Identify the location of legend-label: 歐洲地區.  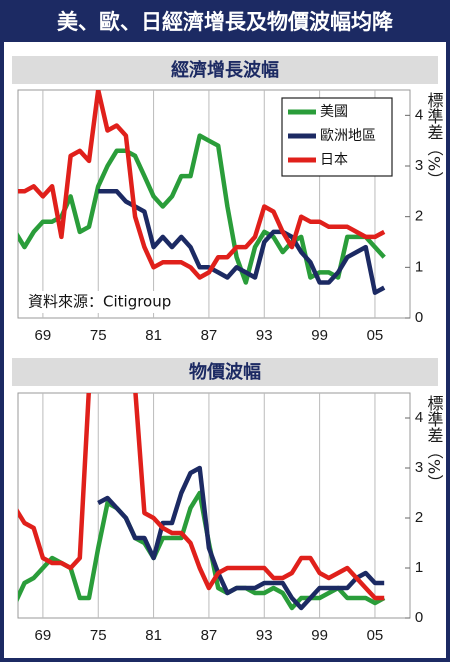
(348, 136).